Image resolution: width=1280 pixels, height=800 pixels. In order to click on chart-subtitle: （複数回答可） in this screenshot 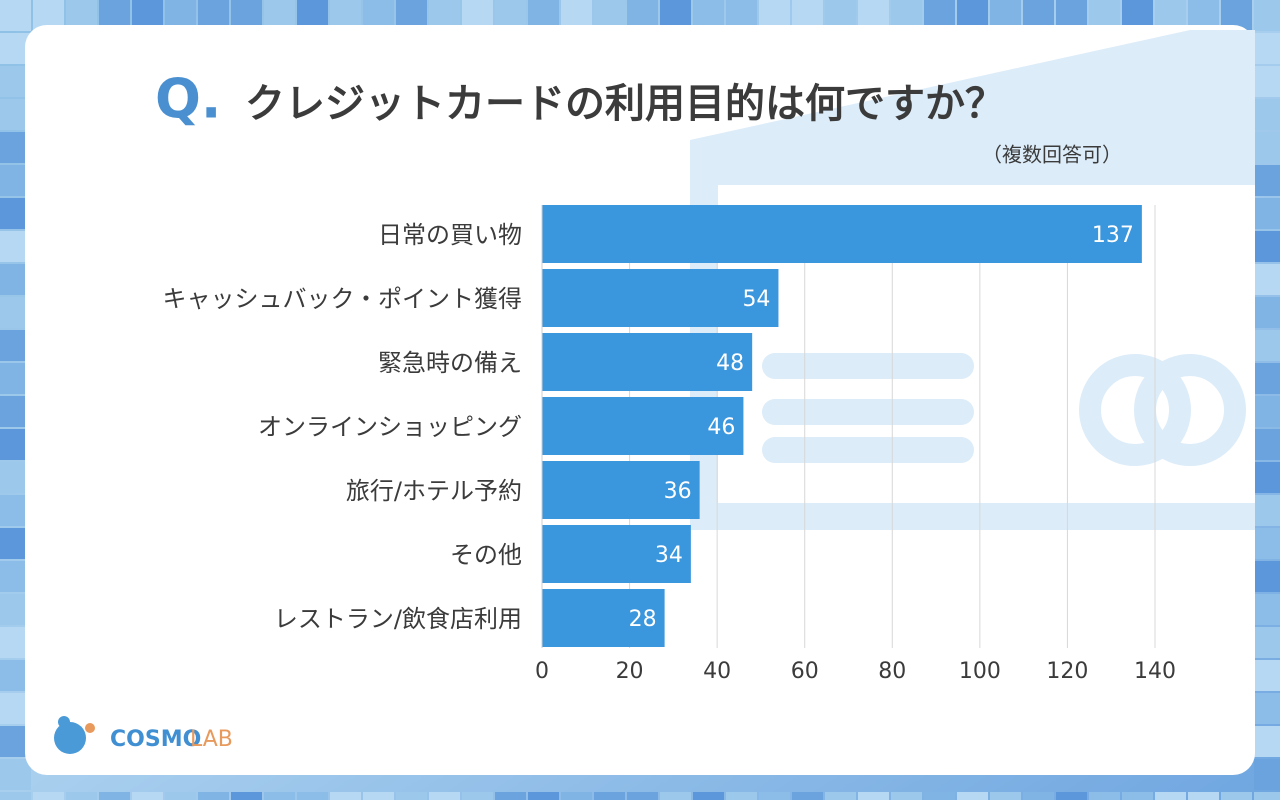, I will do `click(1052, 155)`.